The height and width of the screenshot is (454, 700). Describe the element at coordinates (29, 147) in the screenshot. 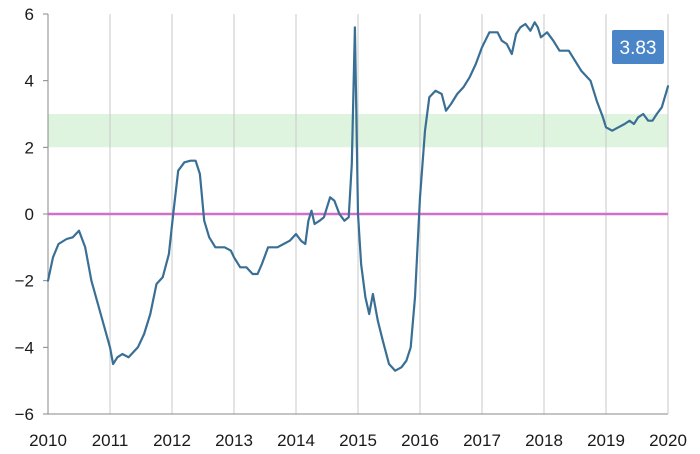

I see `y-tick-label: 2` at that location.